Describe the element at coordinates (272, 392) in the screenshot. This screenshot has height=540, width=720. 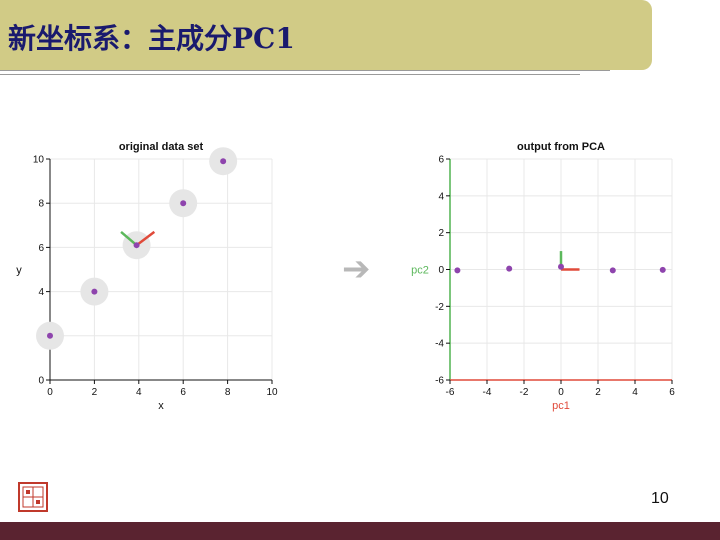
I see `x-tick-label: 10` at that location.